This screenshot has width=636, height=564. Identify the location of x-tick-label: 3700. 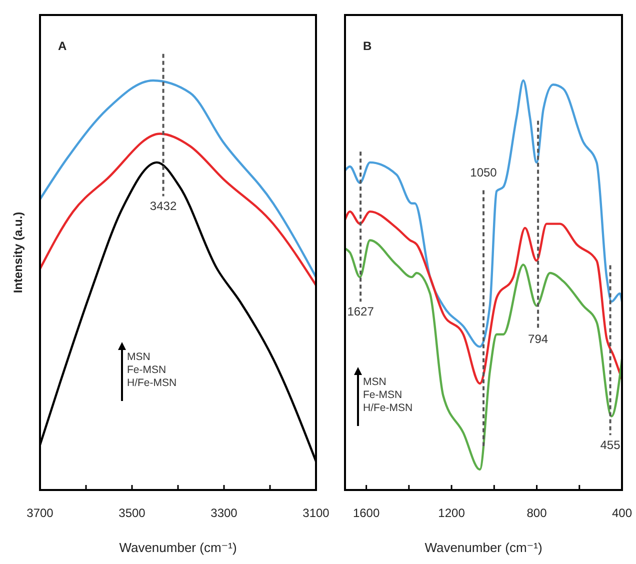
(40, 513).